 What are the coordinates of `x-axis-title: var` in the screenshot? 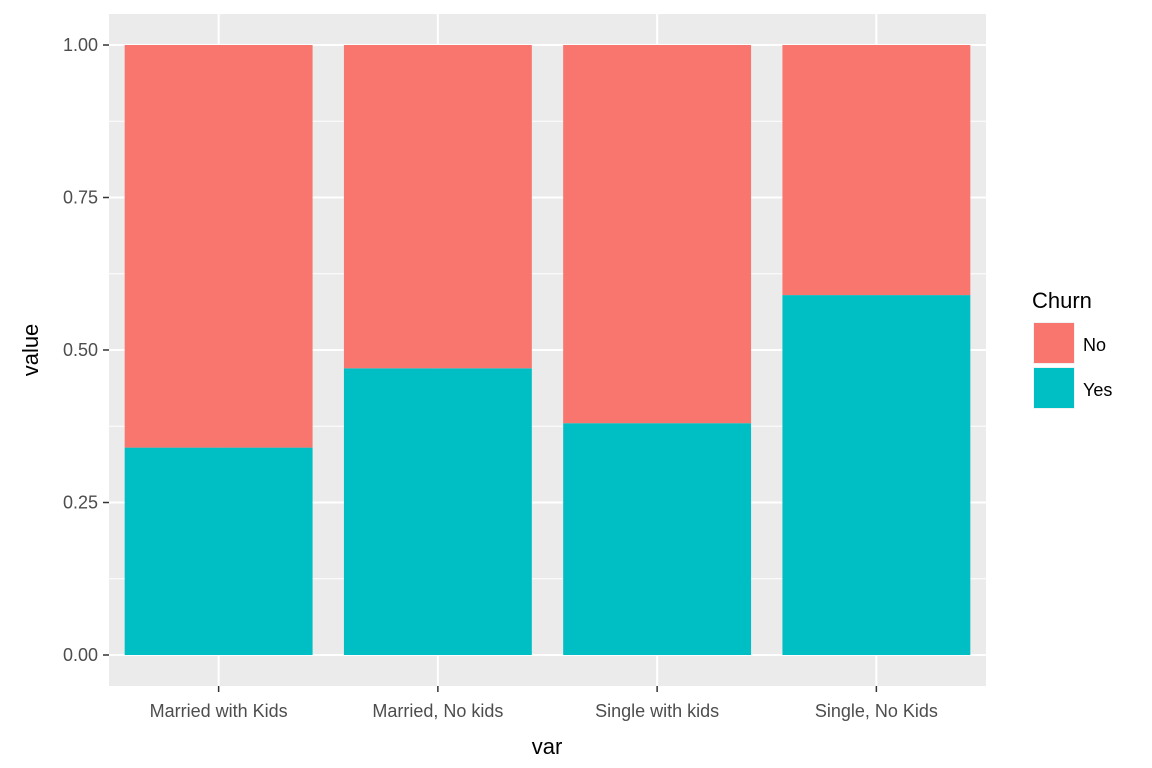 It's located at (547, 746).